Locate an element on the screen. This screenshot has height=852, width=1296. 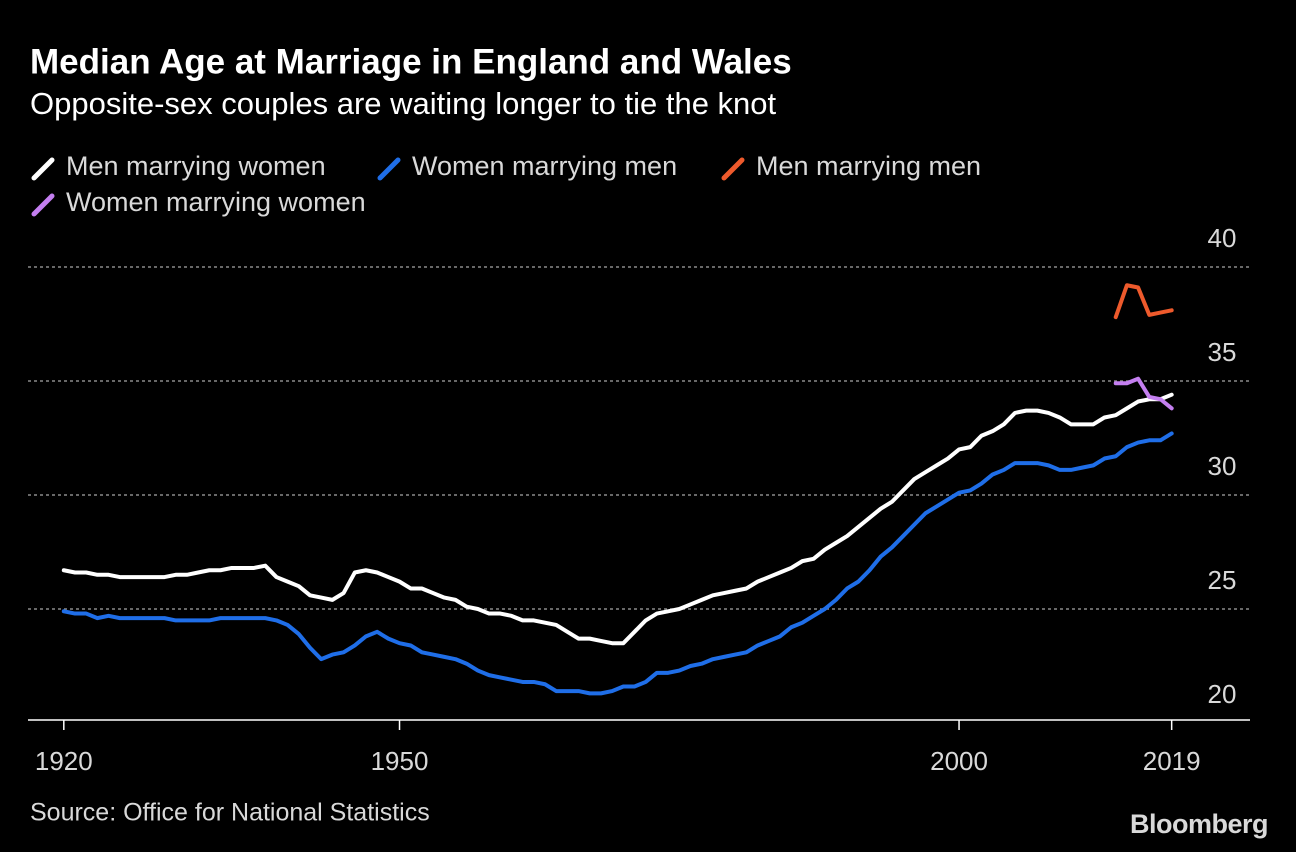
y-tick-label: 35 is located at coordinates (1222, 352).